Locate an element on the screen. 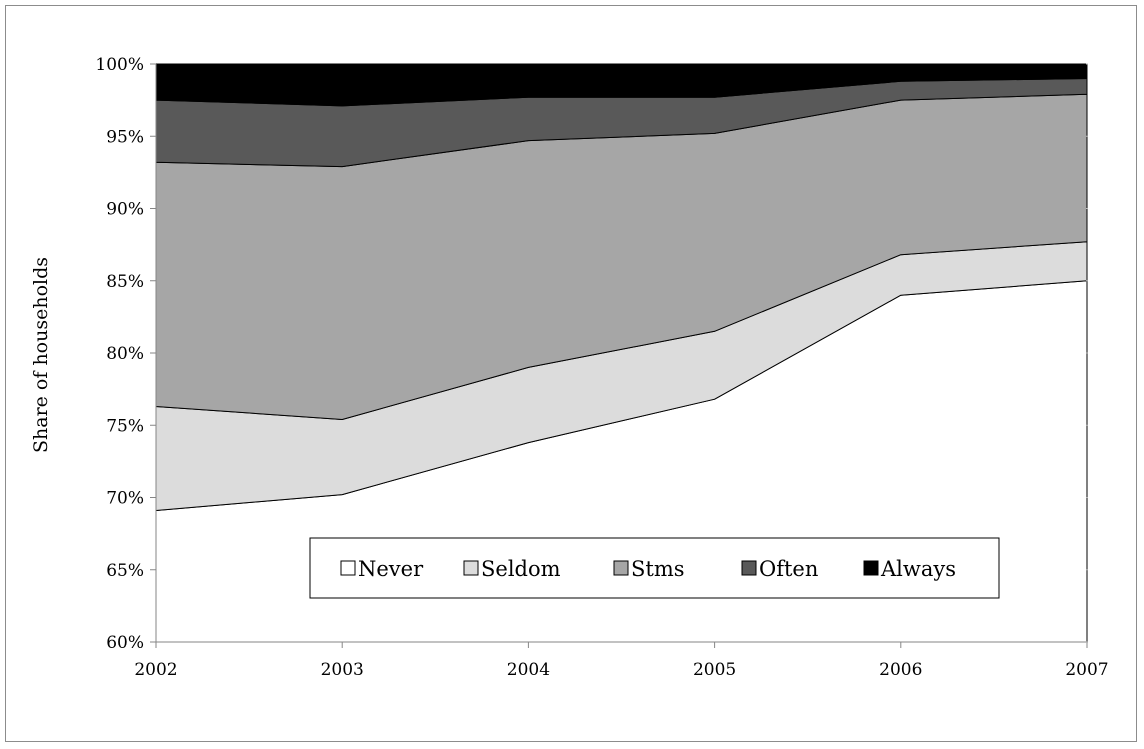 This screenshot has width=1144, height=749. legend-label-never: Never is located at coordinates (391, 569).